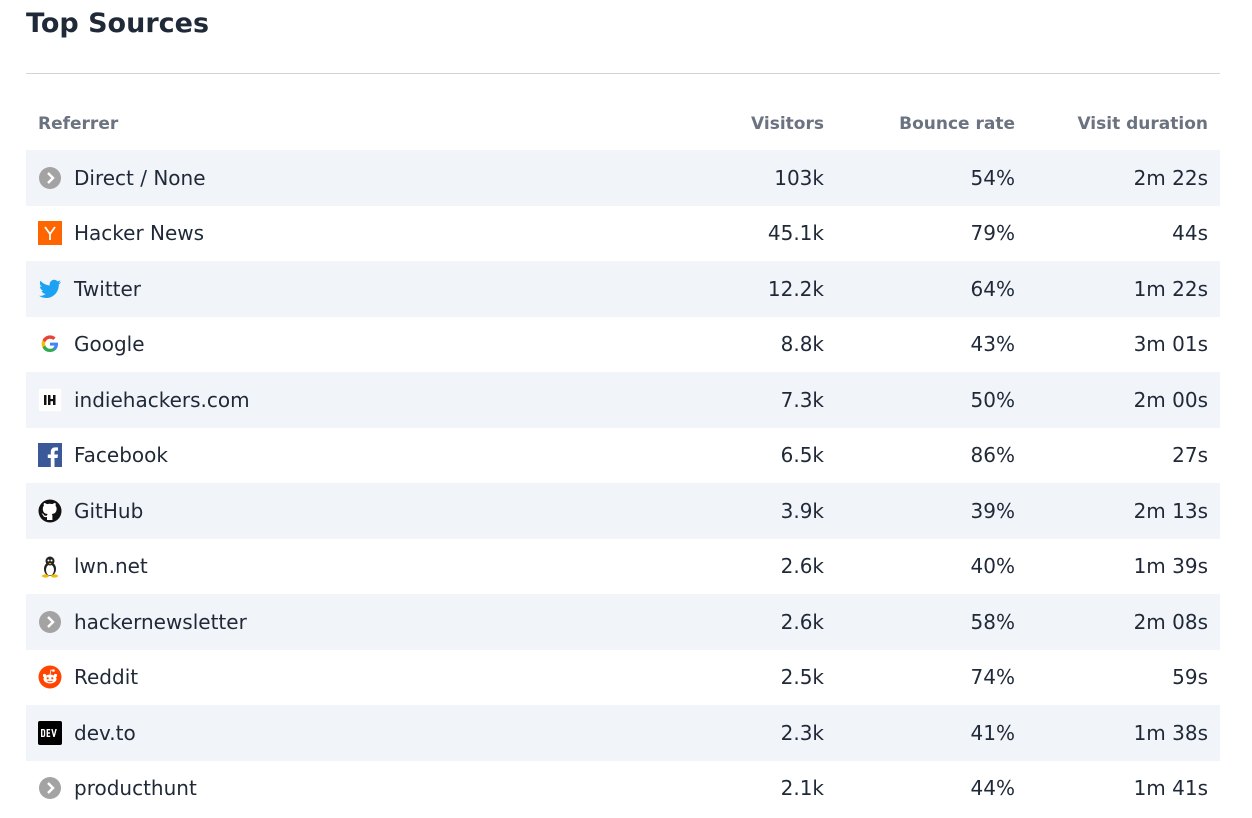  What do you see at coordinates (1170, 399) in the screenshot?
I see `visit-duration-cell: 2m 00s` at bounding box center [1170, 399].